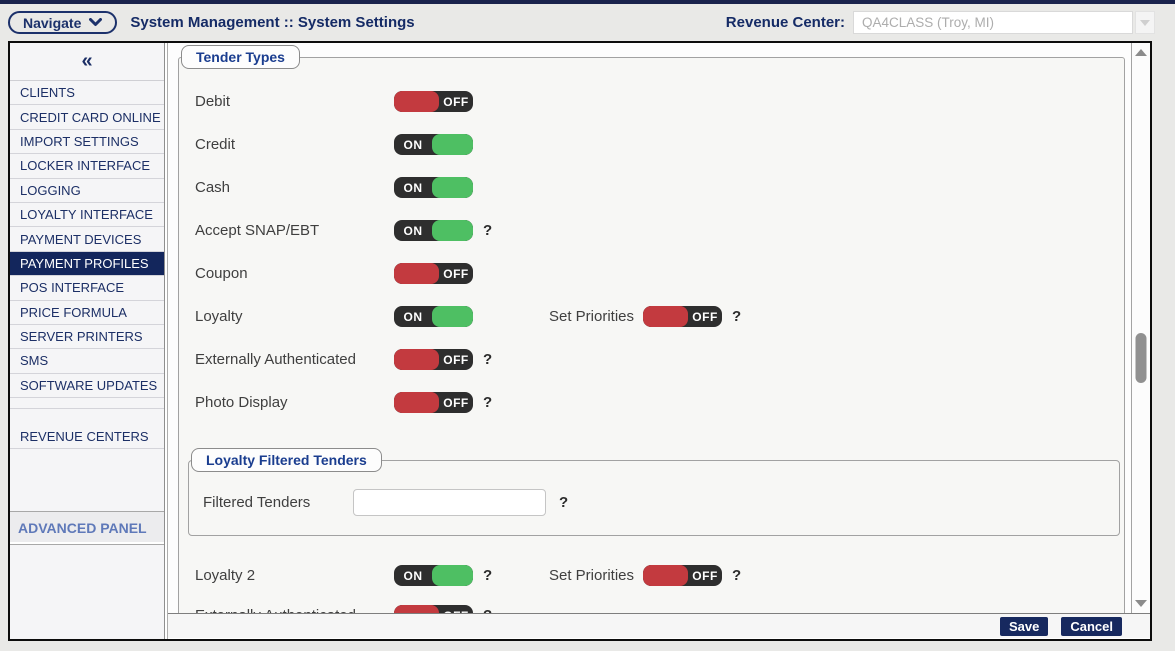 This screenshot has width=1175, height=651. I want to click on filtered-tenders-input, so click(449, 502).